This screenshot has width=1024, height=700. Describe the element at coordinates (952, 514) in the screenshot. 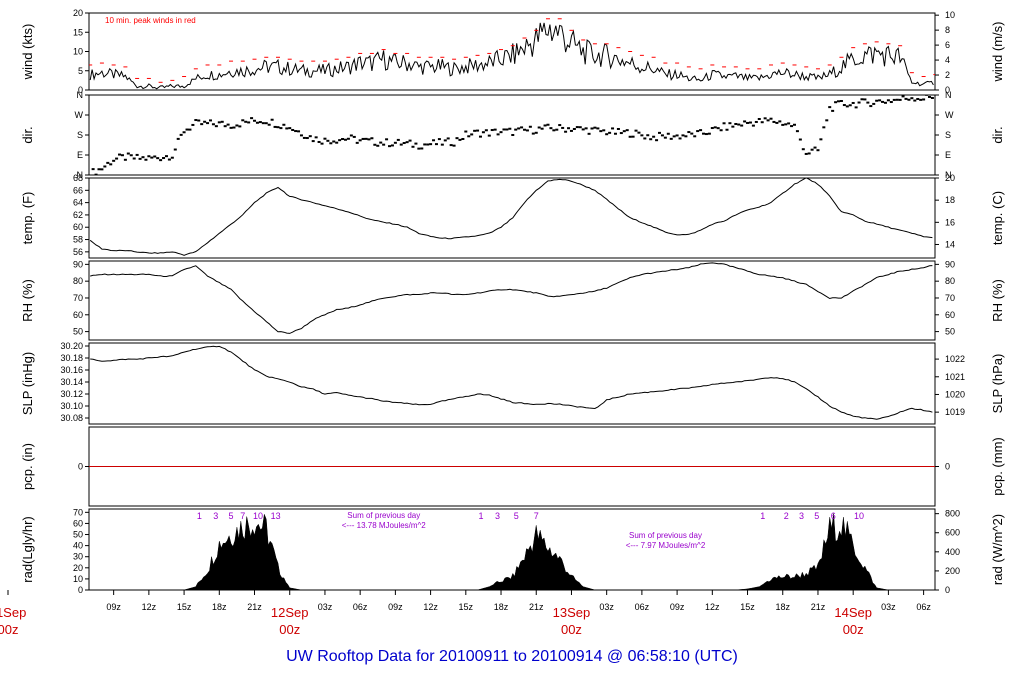

I see `y2-tick-label: 800` at that location.